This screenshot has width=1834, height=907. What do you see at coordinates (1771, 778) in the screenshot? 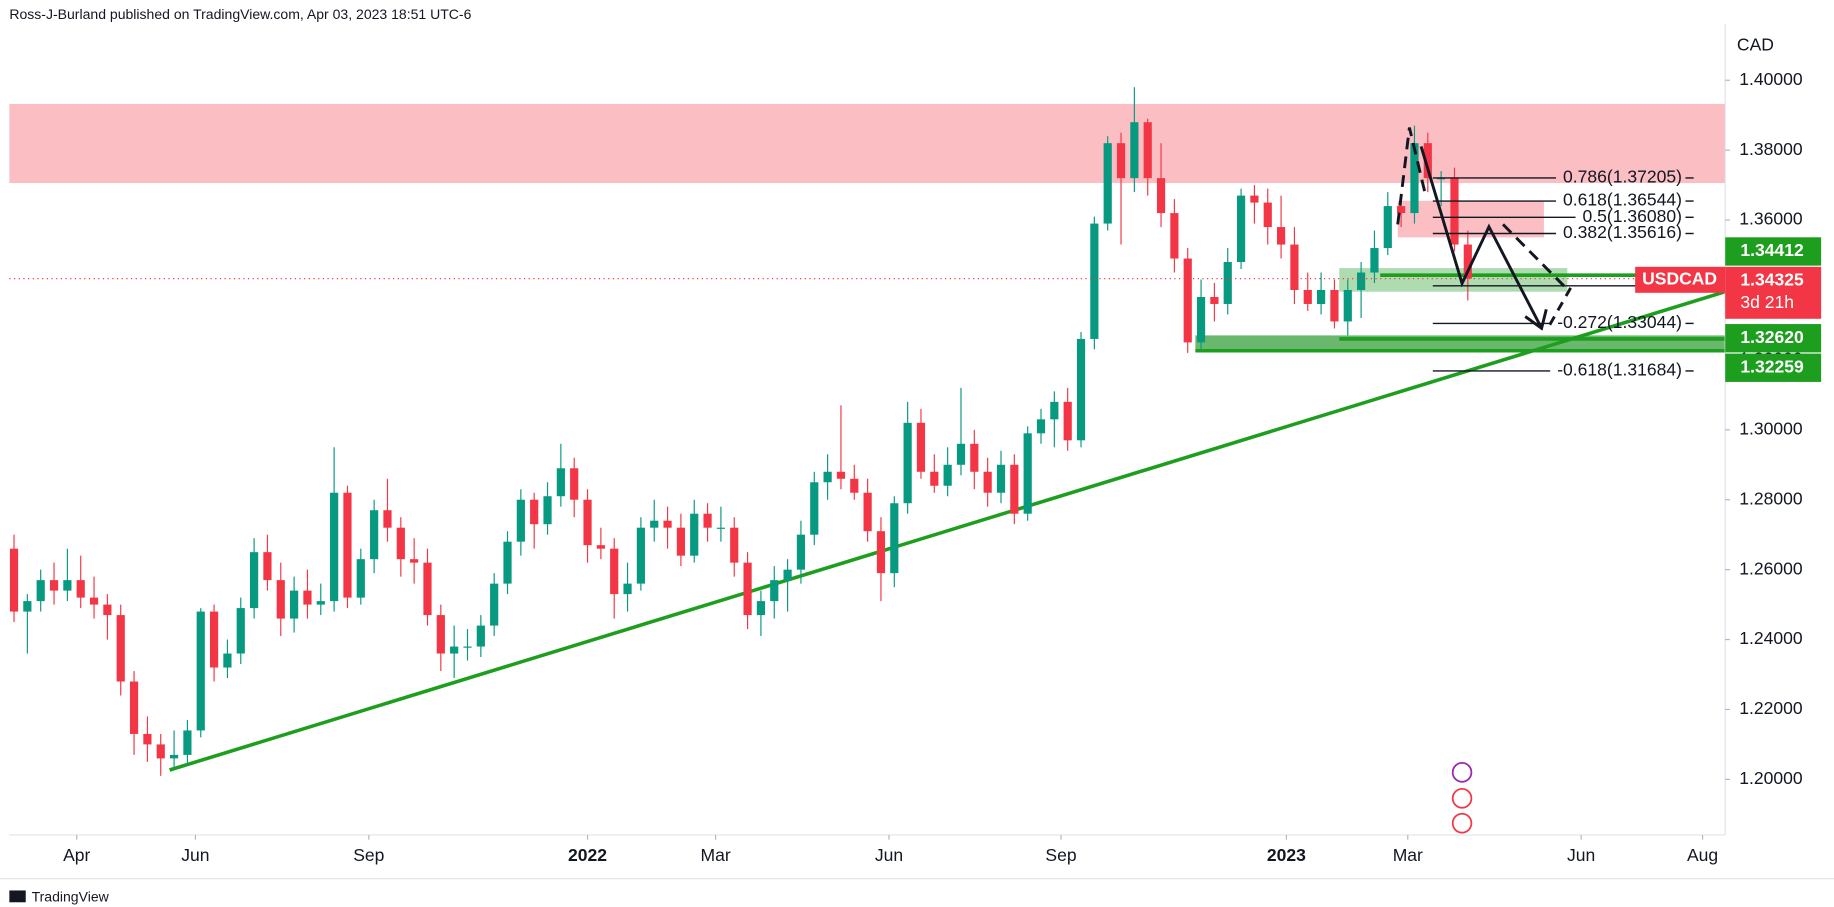
I see `y-tick-label: 1.20000` at bounding box center [1771, 778].